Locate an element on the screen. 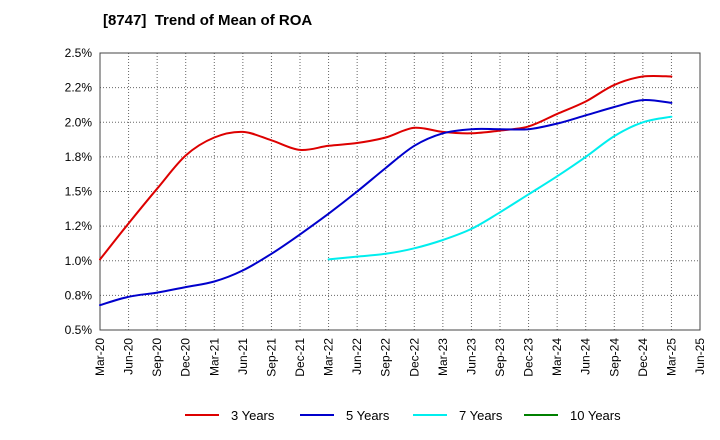 The height and width of the screenshot is (440, 720). legend: 3 Years 5 Years 7 Years 10 Years is located at coordinates (360, 415).